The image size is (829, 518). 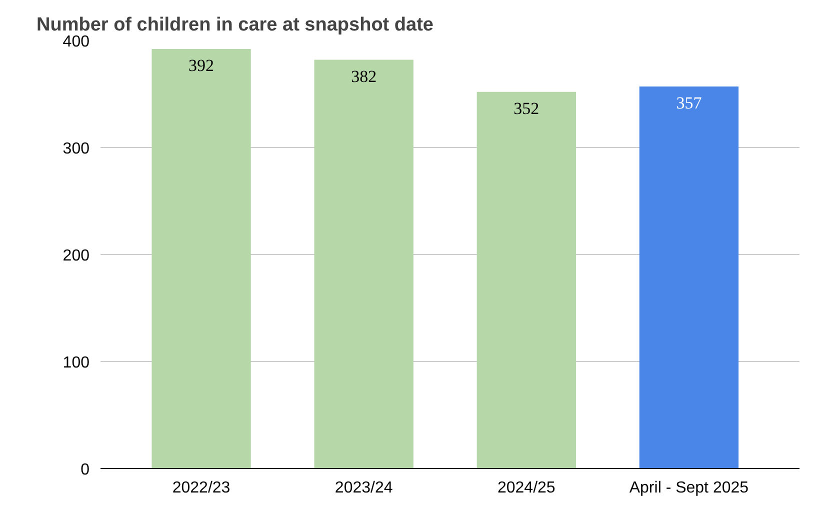 What do you see at coordinates (526, 488) in the screenshot?
I see `x-tick-label: 2024/25` at bounding box center [526, 488].